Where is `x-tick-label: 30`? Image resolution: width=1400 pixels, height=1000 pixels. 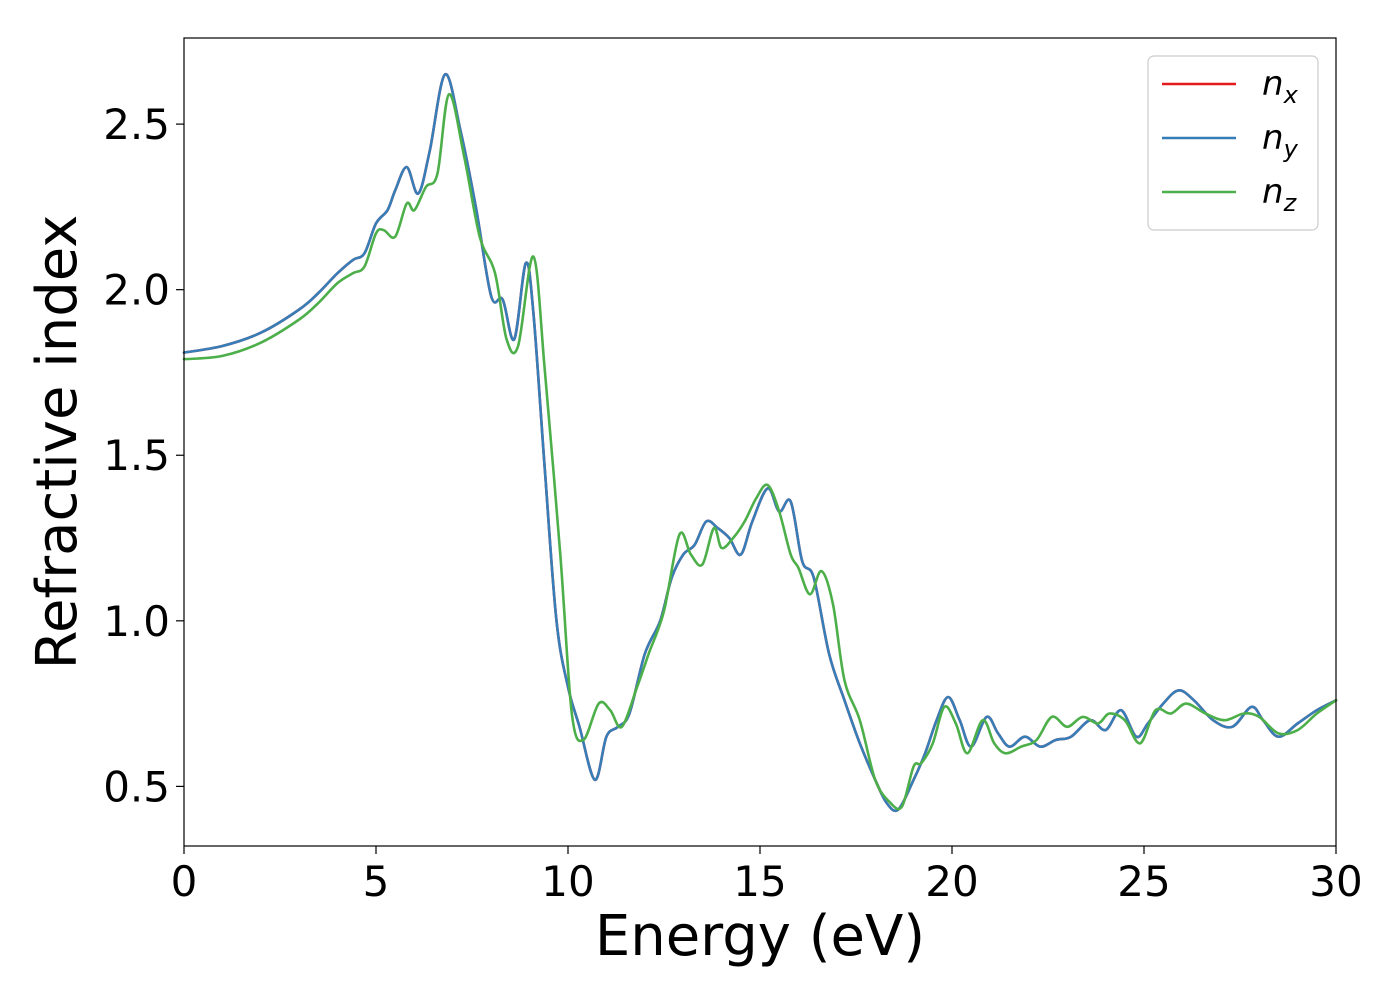
x-tick-label: 30 is located at coordinates (1335, 881).